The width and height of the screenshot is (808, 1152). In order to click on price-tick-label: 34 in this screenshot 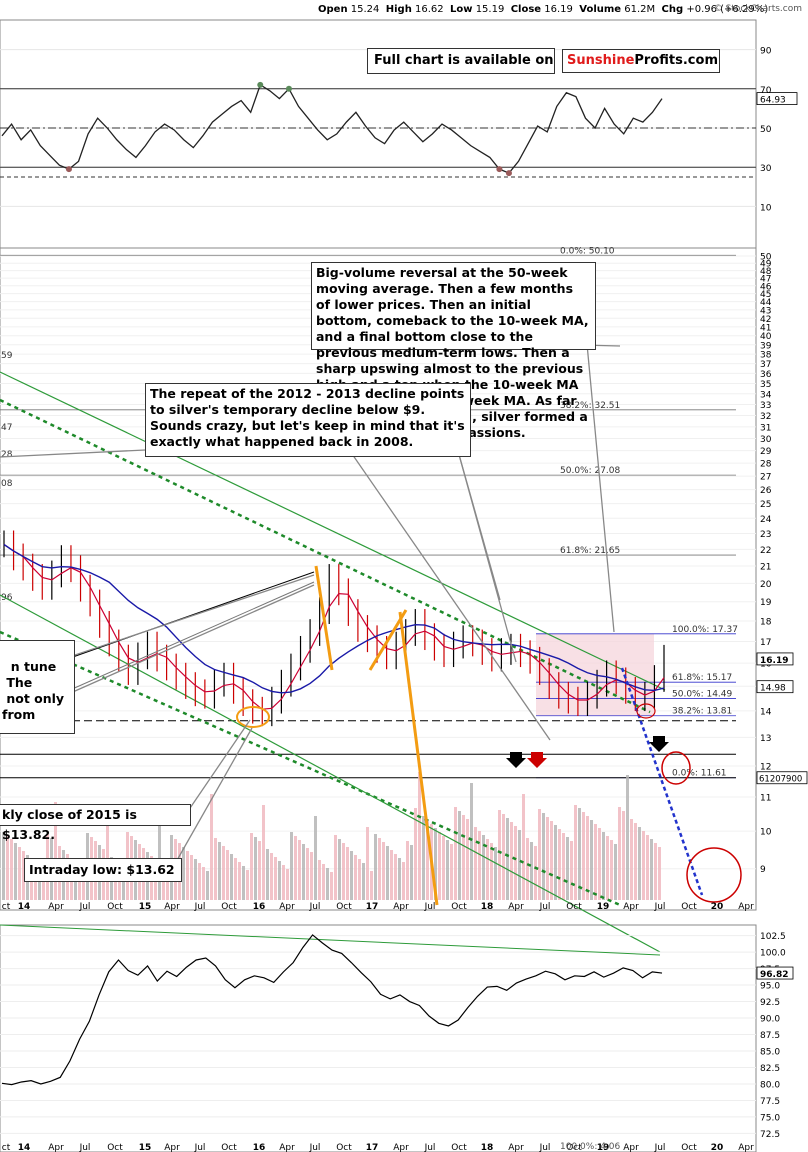, I will do `click(766, 395)`.